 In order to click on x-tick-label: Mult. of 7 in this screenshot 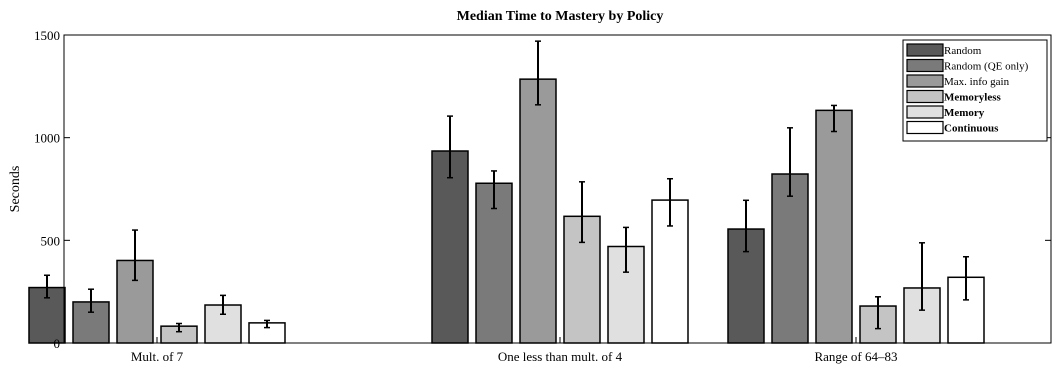, I will do `click(157, 356)`.